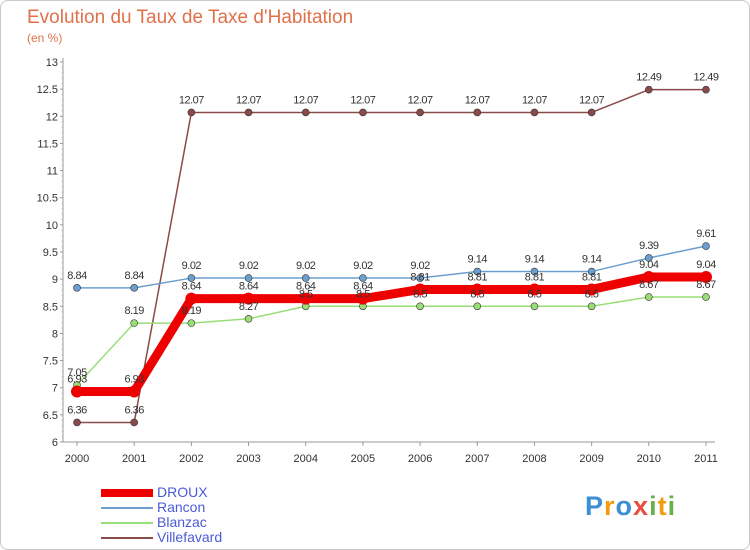  I want to click on x-tick-label: 2010, so click(649, 459).